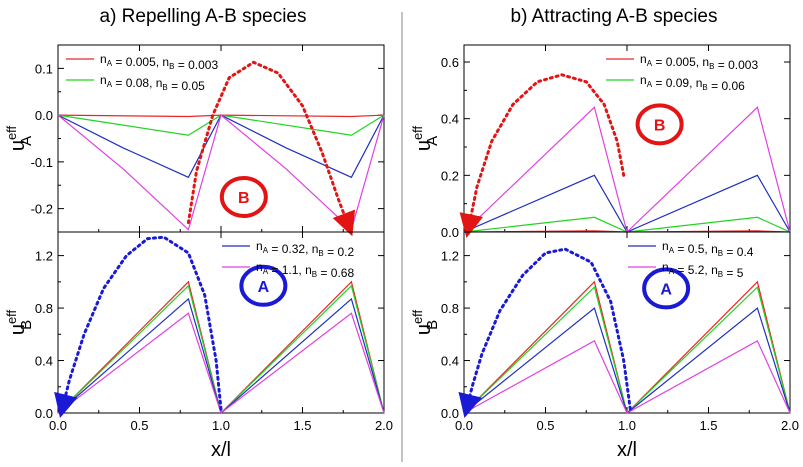 The width and height of the screenshot is (803, 467). Describe the element at coordinates (44, 68) in the screenshot. I see `y-tick-label: 0.1` at that location.